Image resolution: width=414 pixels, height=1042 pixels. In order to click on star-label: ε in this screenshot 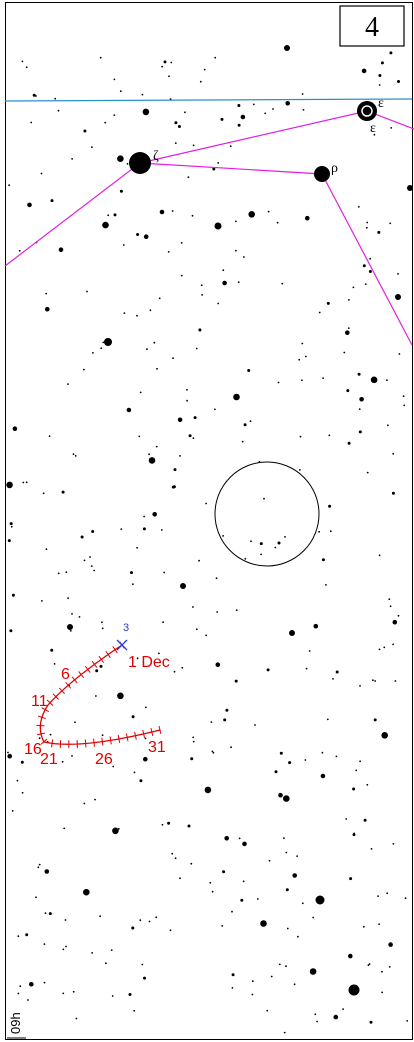, I will do `click(373, 128)`.